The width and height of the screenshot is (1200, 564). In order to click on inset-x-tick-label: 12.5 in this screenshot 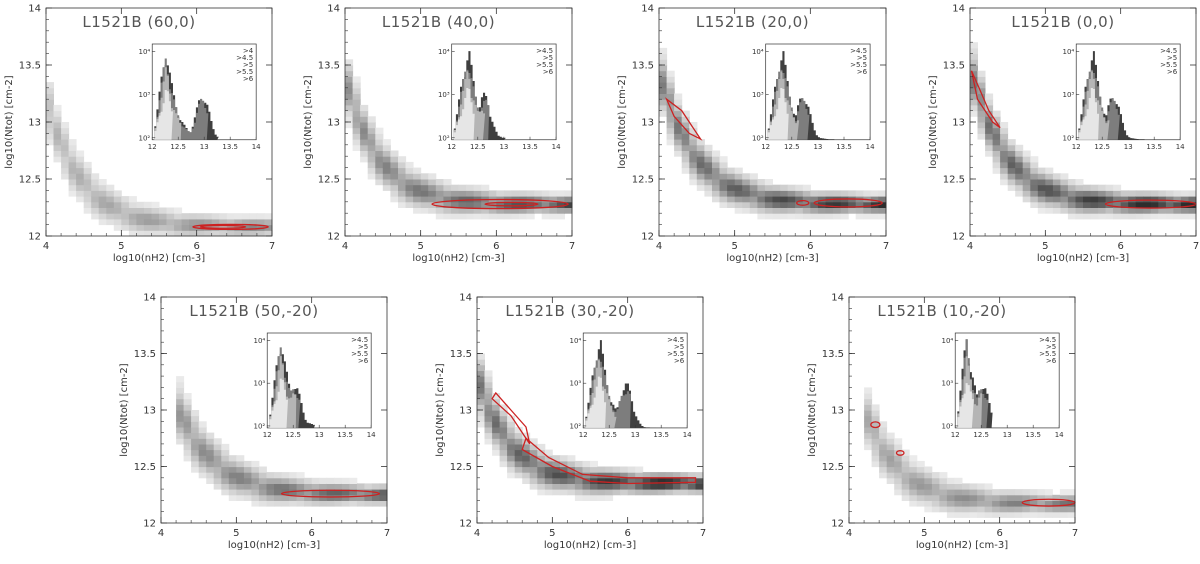, I will do `click(178, 147)`.